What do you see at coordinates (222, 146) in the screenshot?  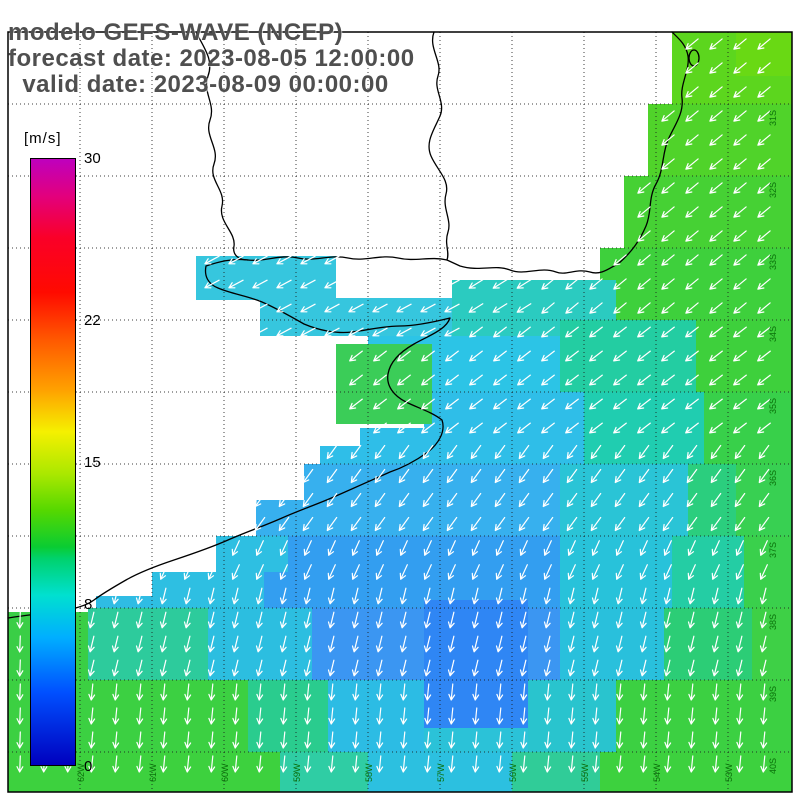 I see `river-parana` at bounding box center [222, 146].